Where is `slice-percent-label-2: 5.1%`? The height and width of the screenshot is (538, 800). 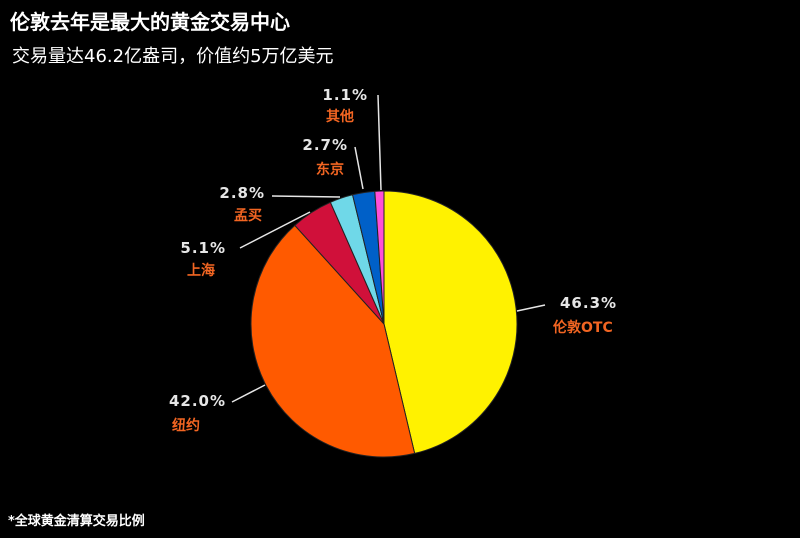
slice-percent-label-2: 5.1% is located at coordinates (203, 248).